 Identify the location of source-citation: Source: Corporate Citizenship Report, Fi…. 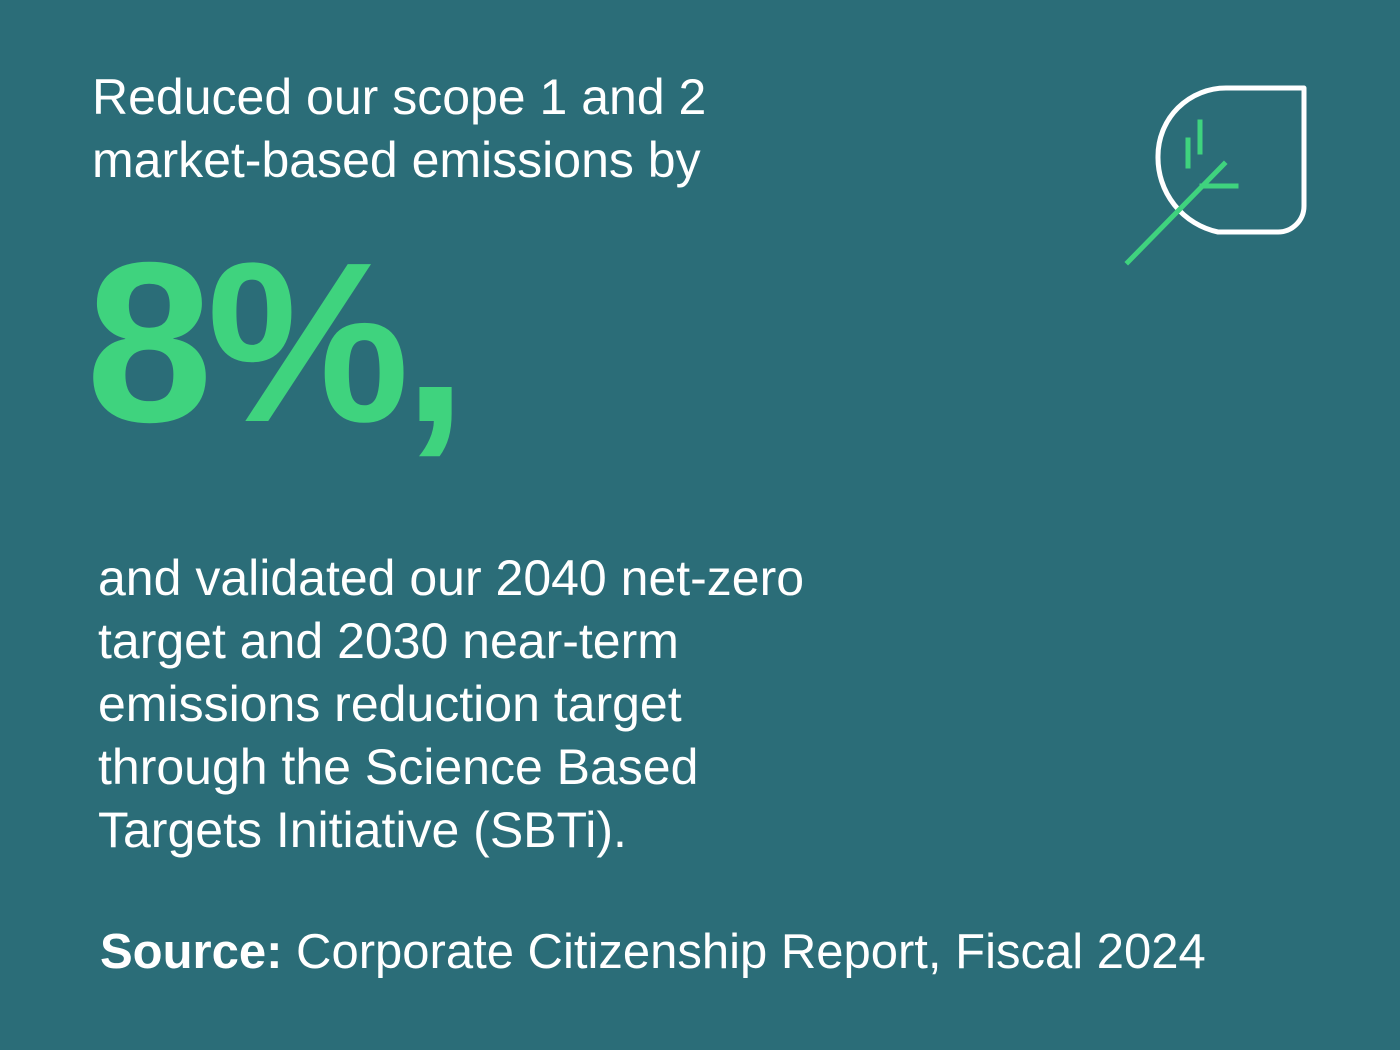
(653, 952).